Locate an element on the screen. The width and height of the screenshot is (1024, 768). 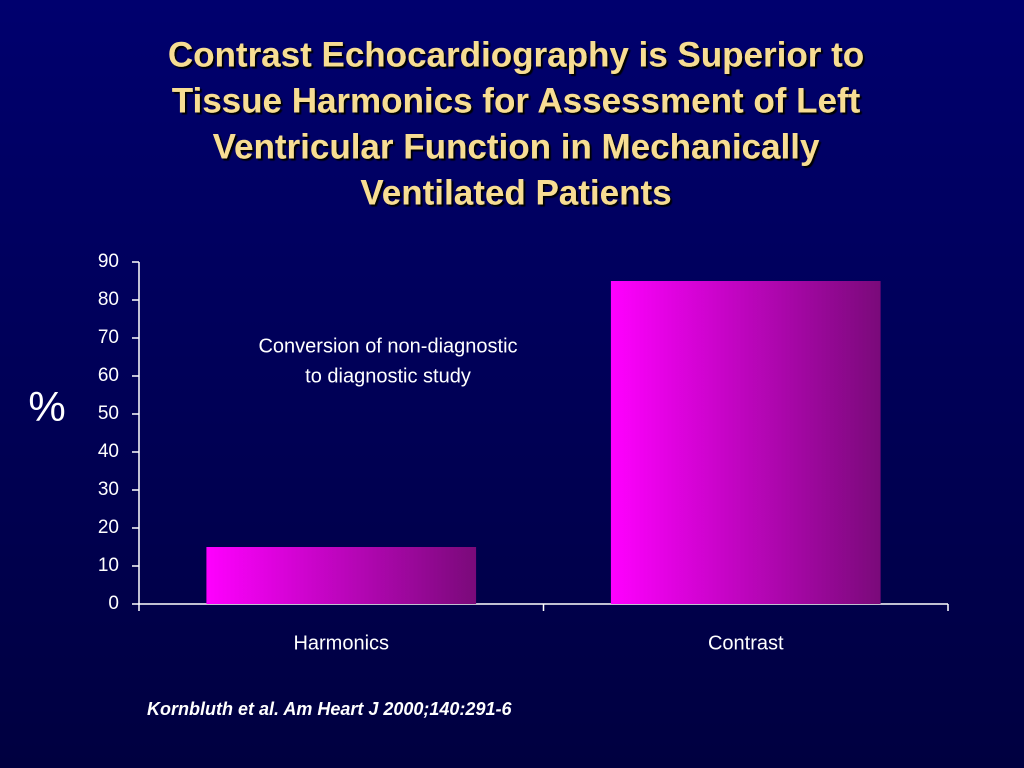
y-tick-label: 10 is located at coordinates (108, 565).